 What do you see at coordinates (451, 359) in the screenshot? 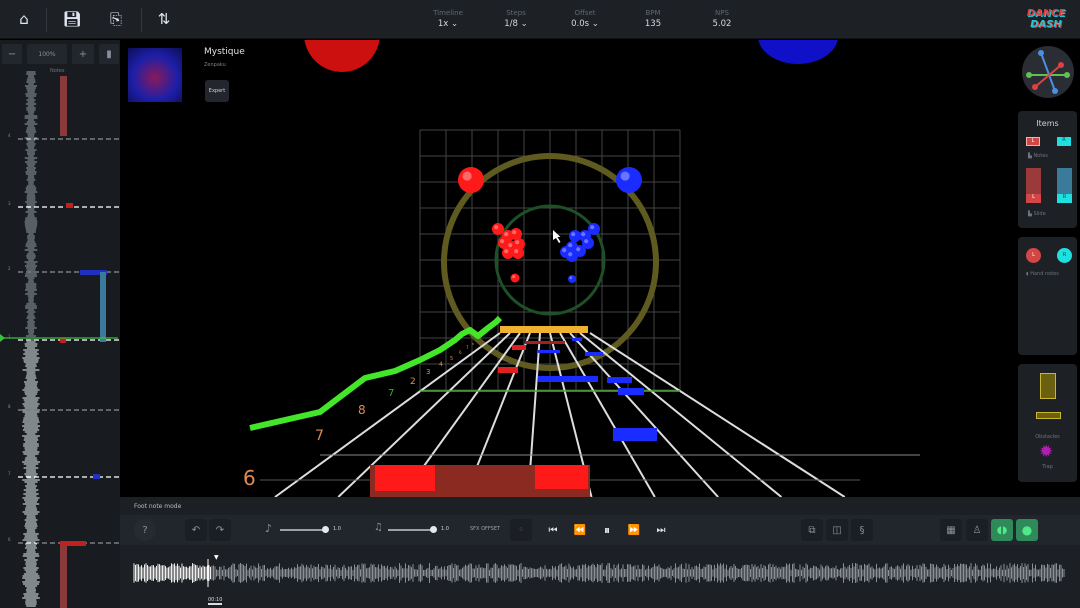
I see `beat-number: 5` at bounding box center [451, 359].